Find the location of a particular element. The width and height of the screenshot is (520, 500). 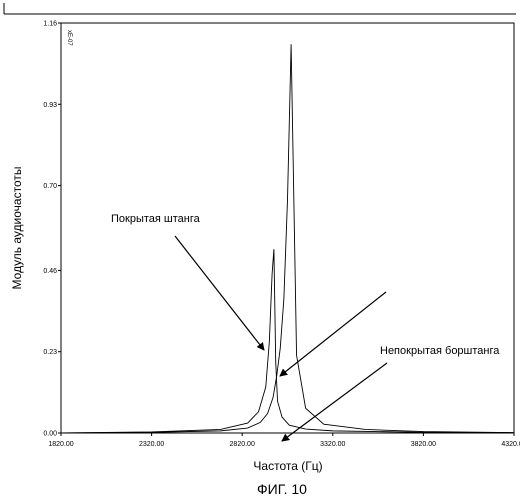

x-tick-label: 2820.00 is located at coordinates (242, 444).